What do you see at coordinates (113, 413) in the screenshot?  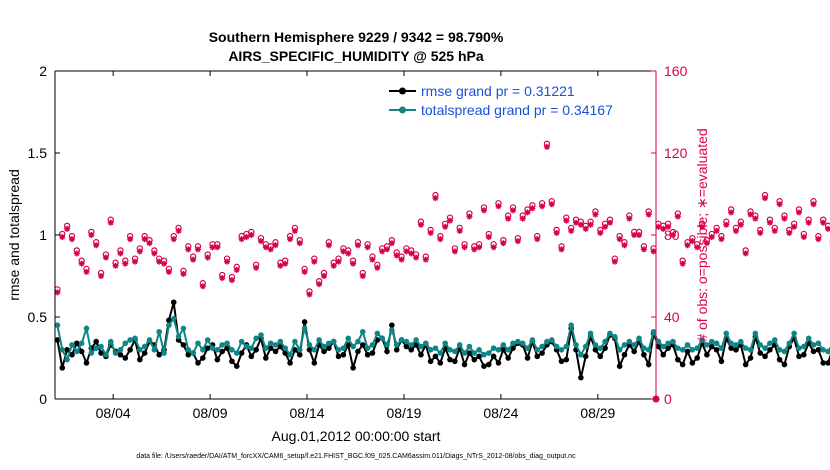 I see `x-tick-label: 08/04` at bounding box center [113, 413].